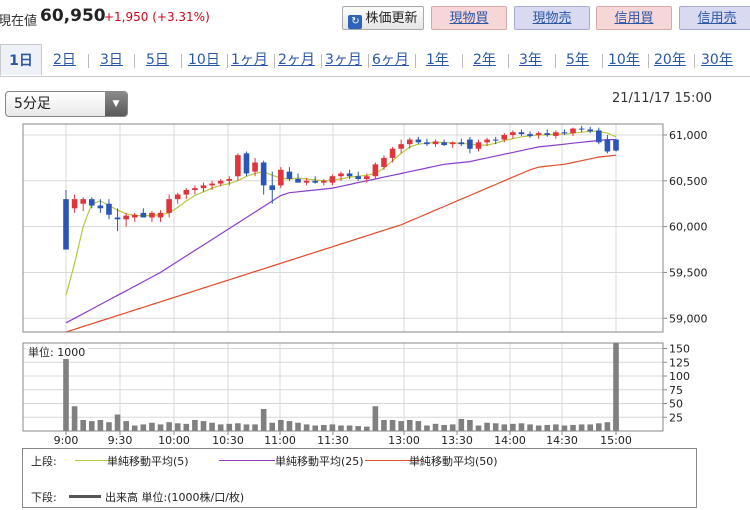 Image resolution: width=750 pixels, height=510 pixels. What do you see at coordinates (624, 60) in the screenshot?
I see `tab-10y: 10年` at bounding box center [624, 60].